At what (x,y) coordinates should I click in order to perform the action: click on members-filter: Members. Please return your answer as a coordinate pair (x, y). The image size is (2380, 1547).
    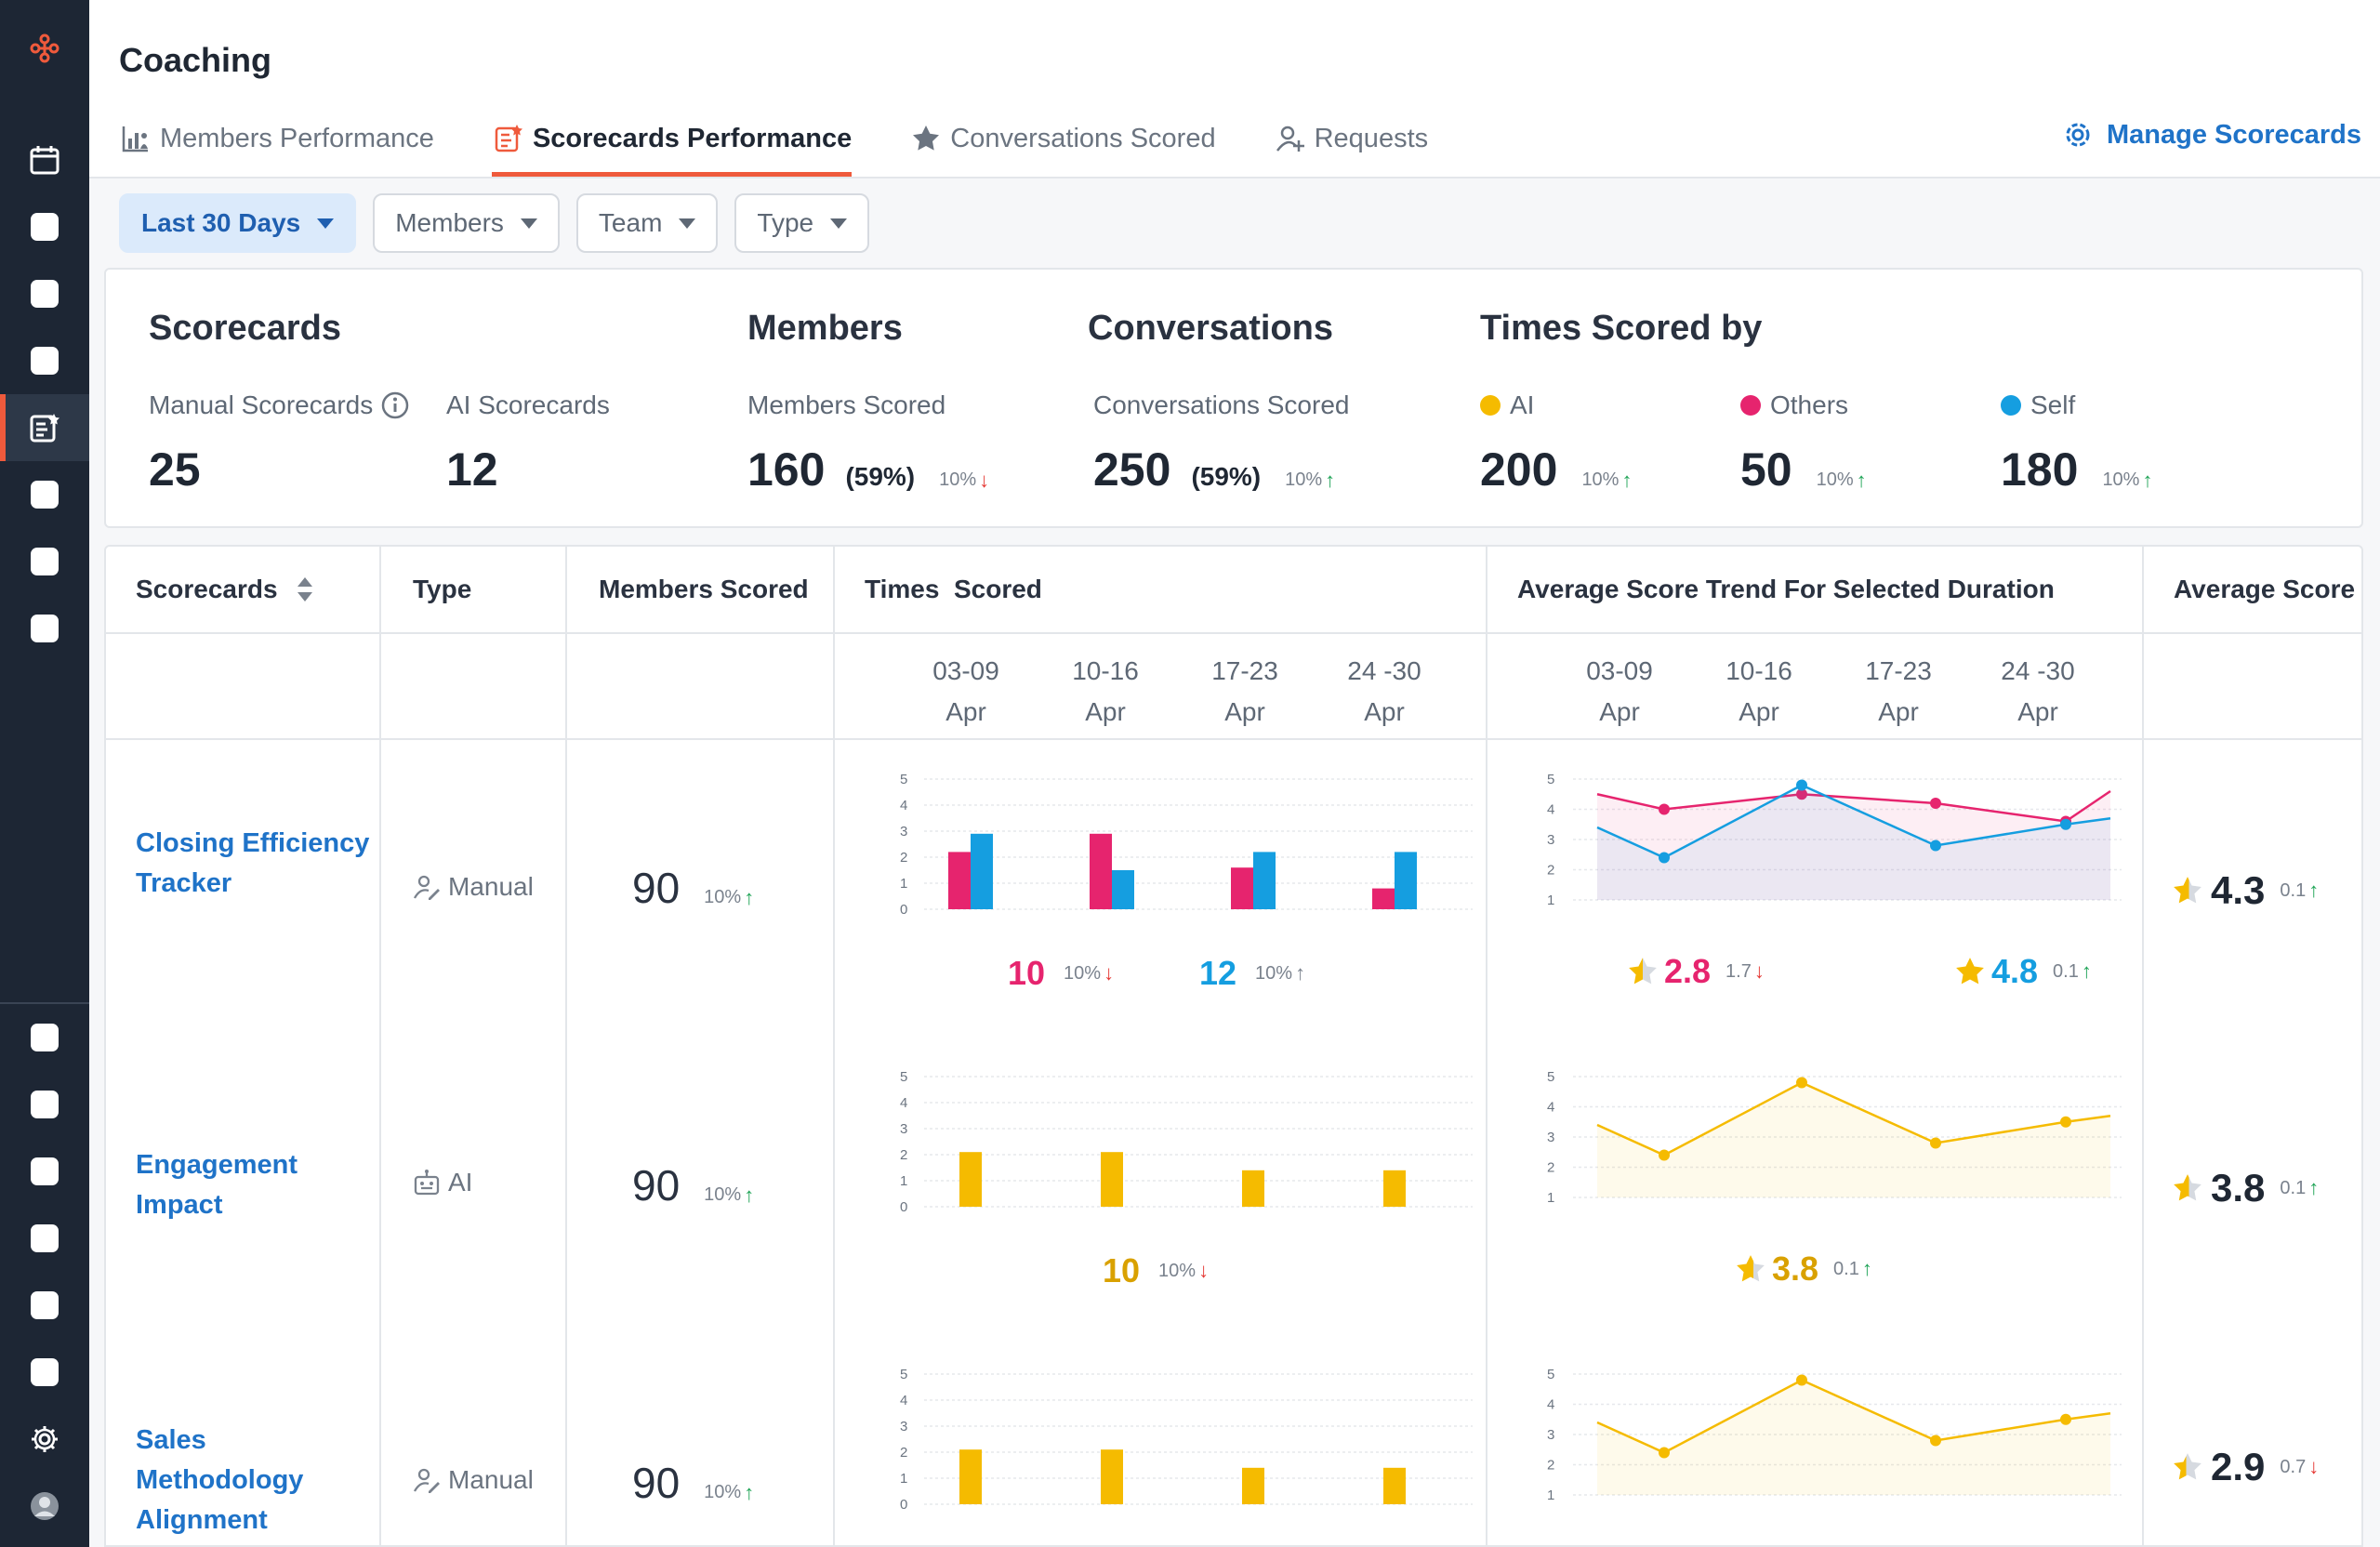
    Looking at the image, I should click on (466, 223).